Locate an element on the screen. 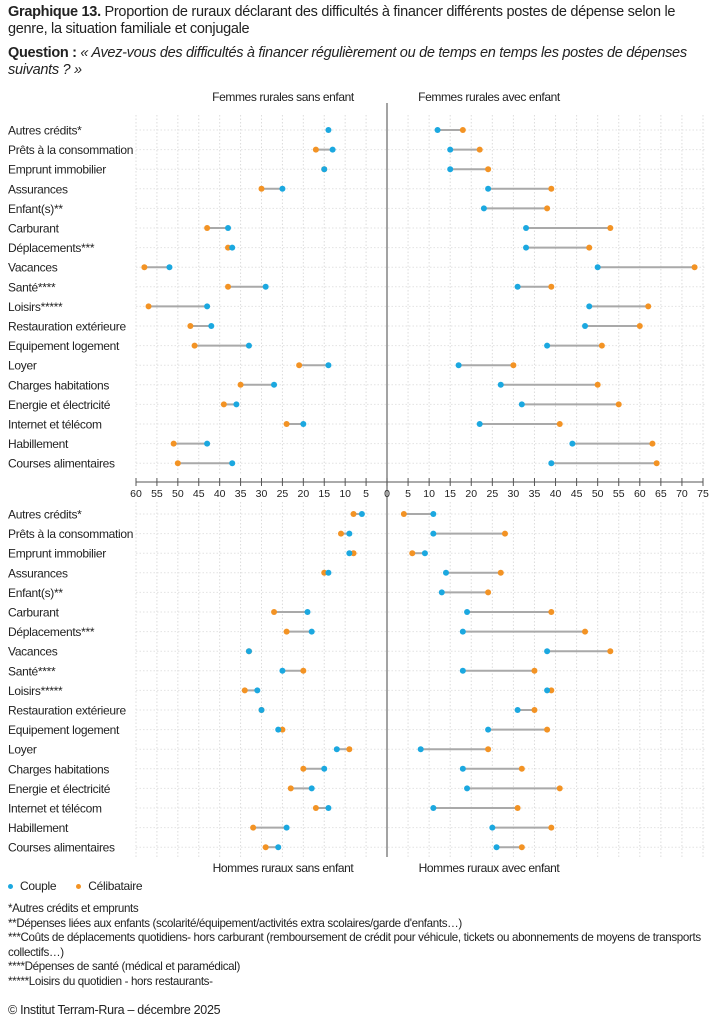 The height and width of the screenshot is (1024, 716). x-tick-label: 25 is located at coordinates (492, 494).